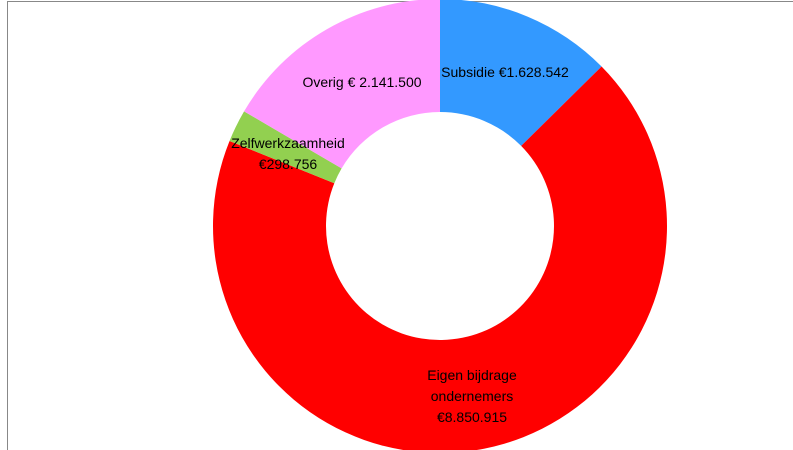 The height and width of the screenshot is (450, 793). Describe the element at coordinates (472, 417) in the screenshot. I see `label-value: €8.850.915` at that location.